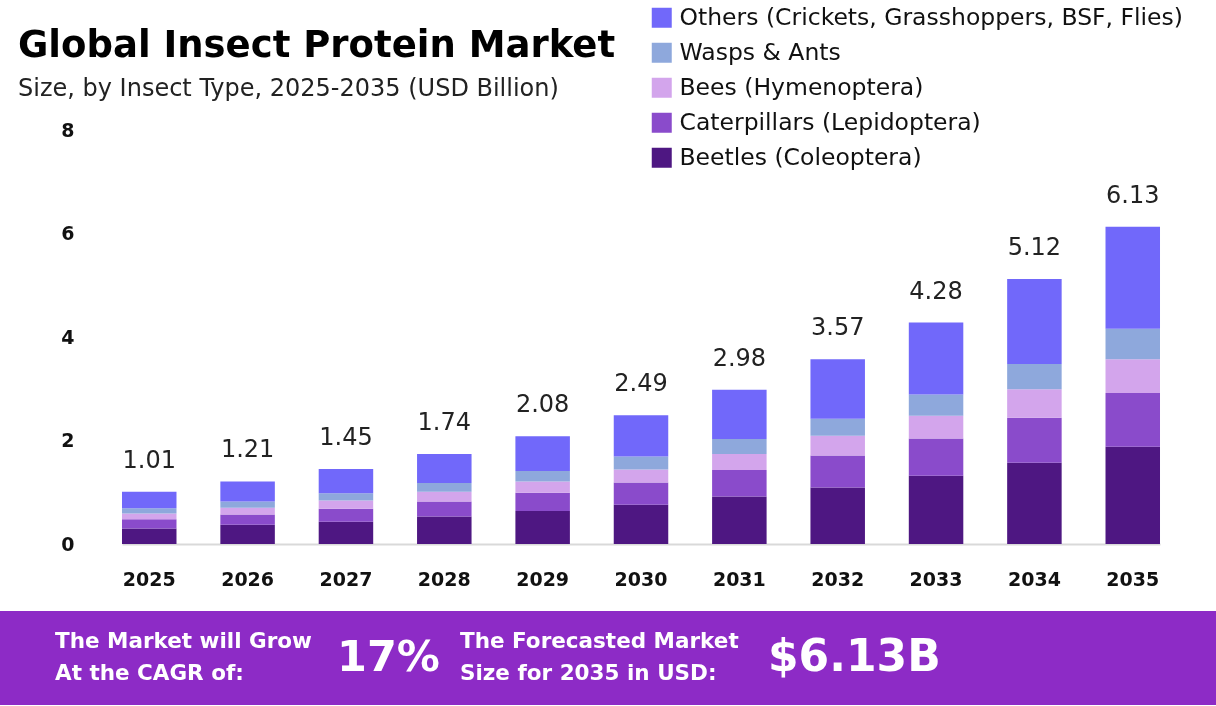  I want to click on total-label: 4.28, so click(936, 290).